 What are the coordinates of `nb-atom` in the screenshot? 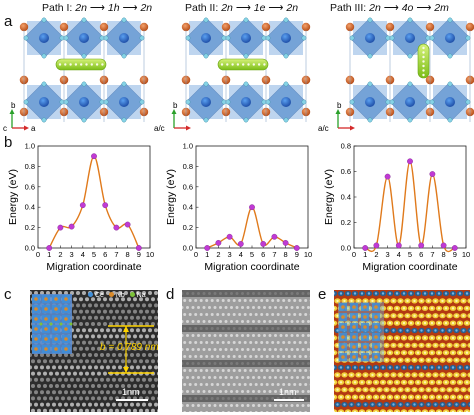 It's located at (206, 38).